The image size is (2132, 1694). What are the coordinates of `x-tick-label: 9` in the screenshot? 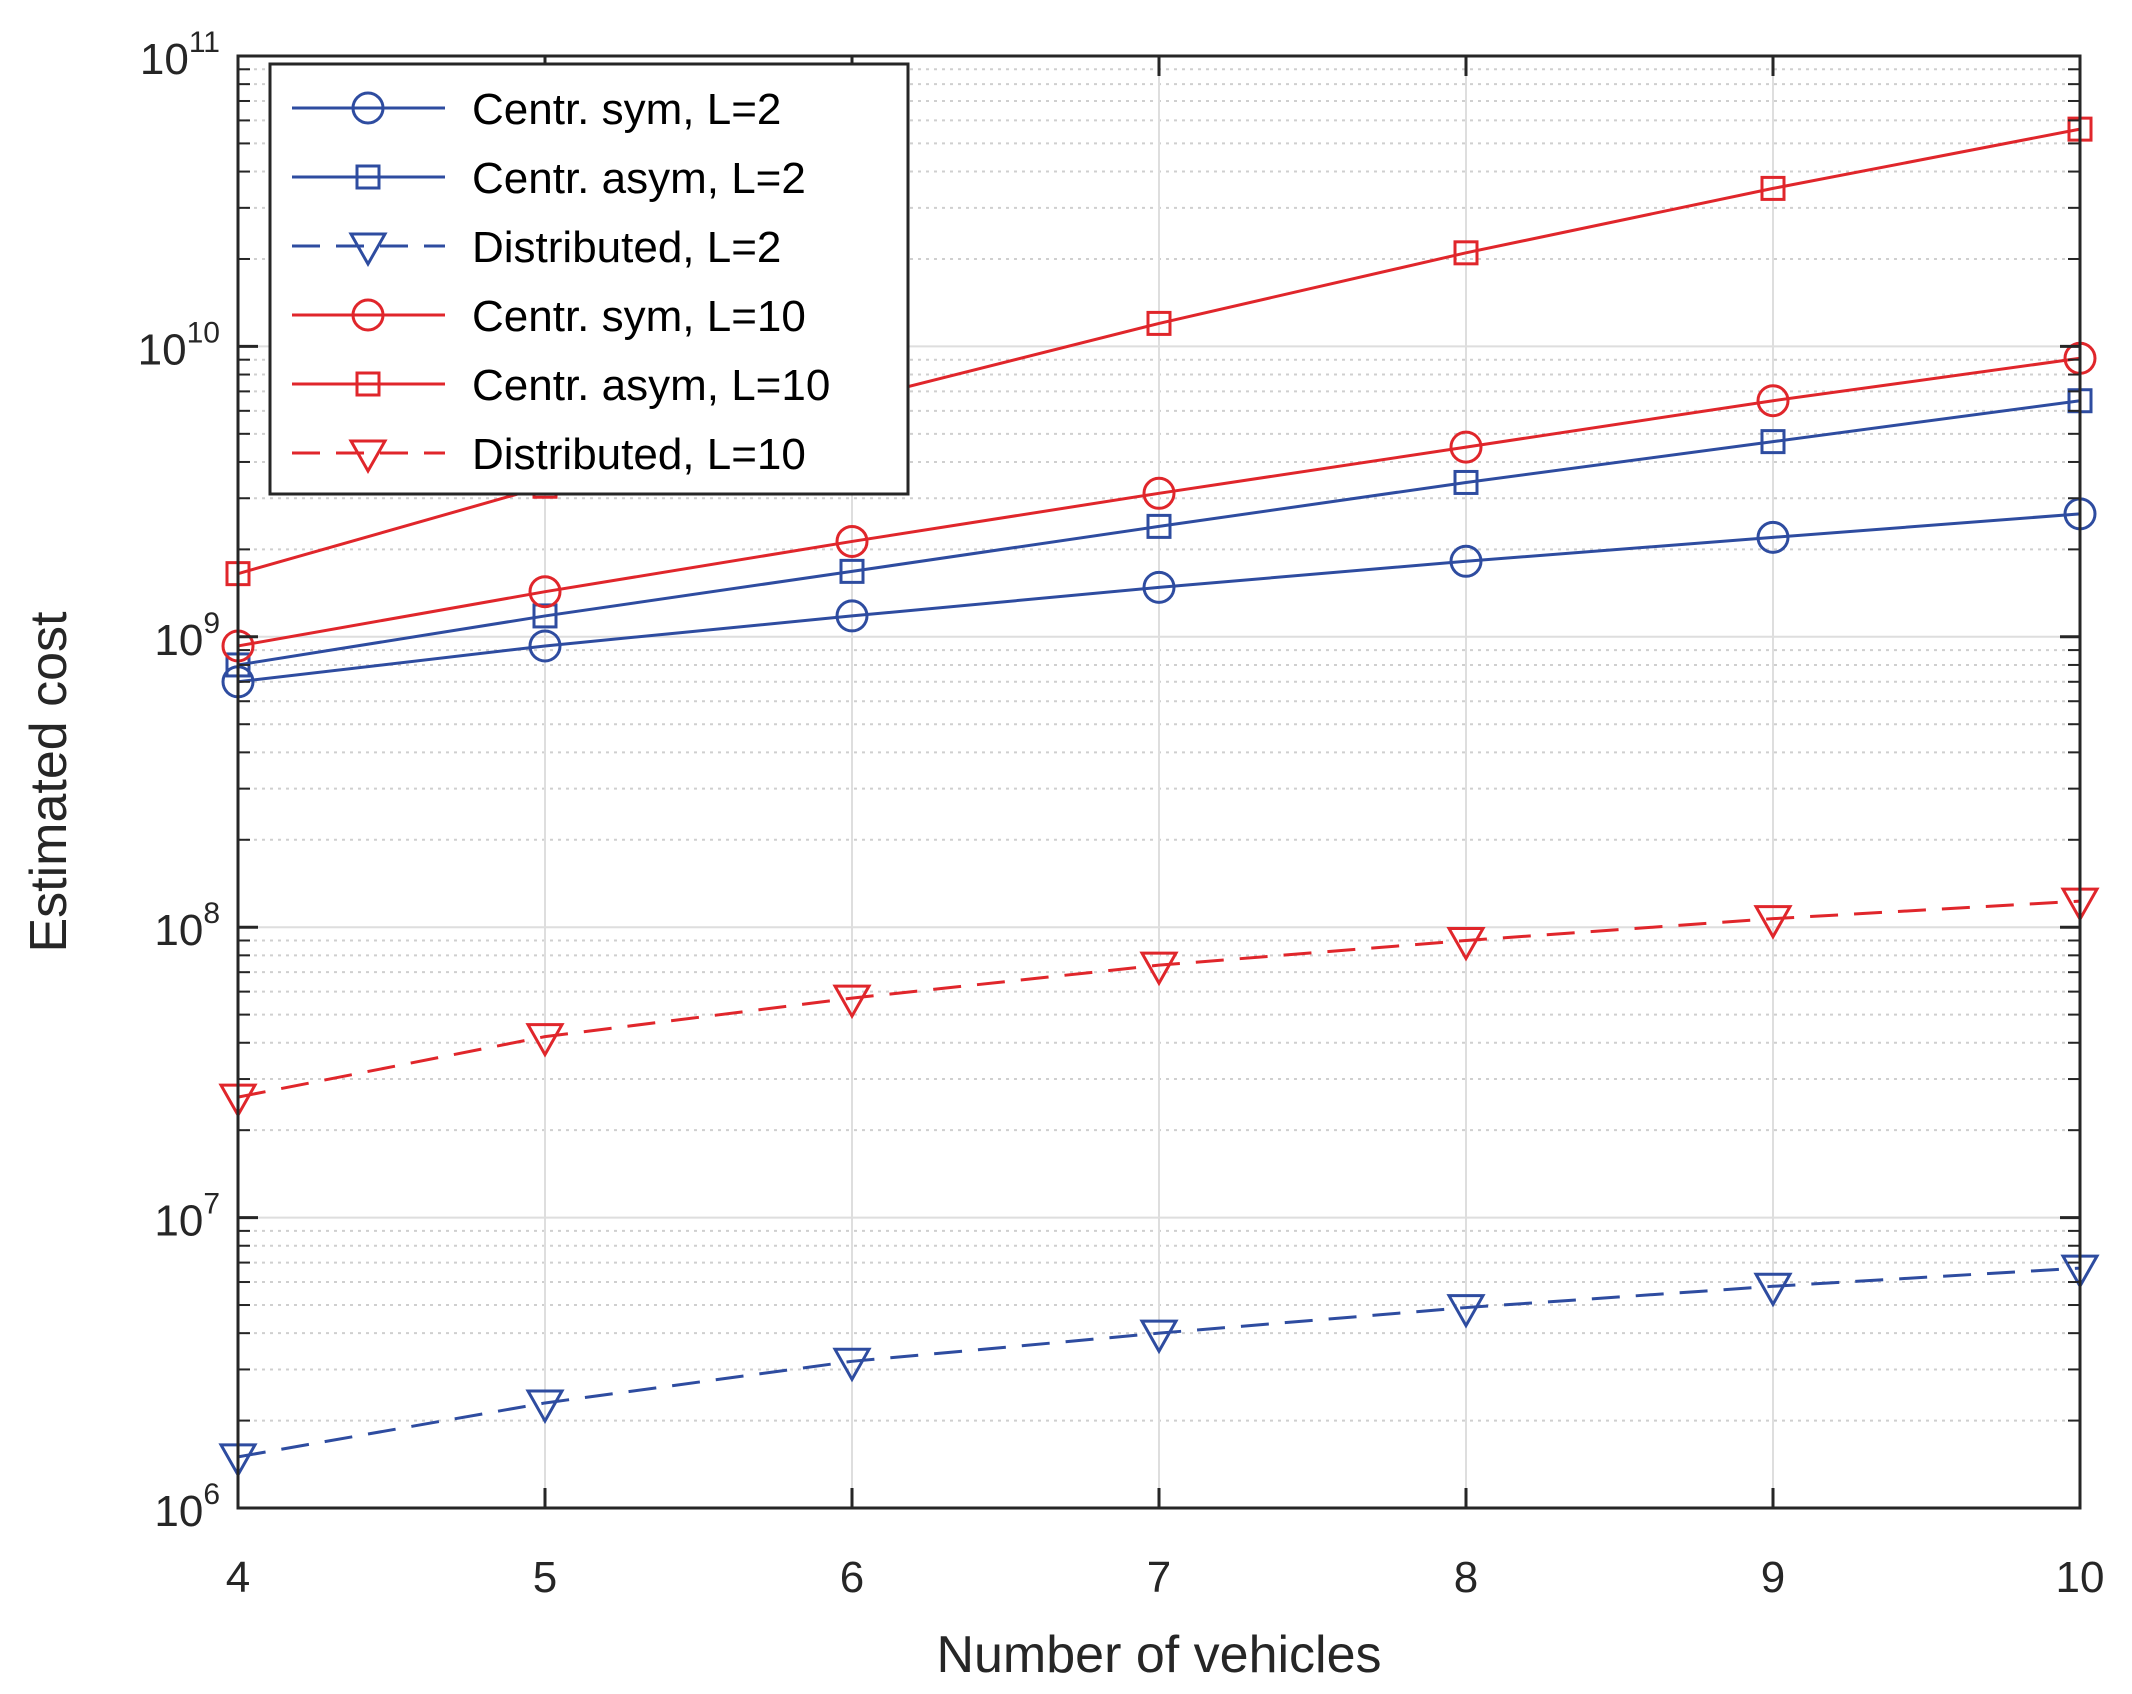 It's located at (1773, 1577).